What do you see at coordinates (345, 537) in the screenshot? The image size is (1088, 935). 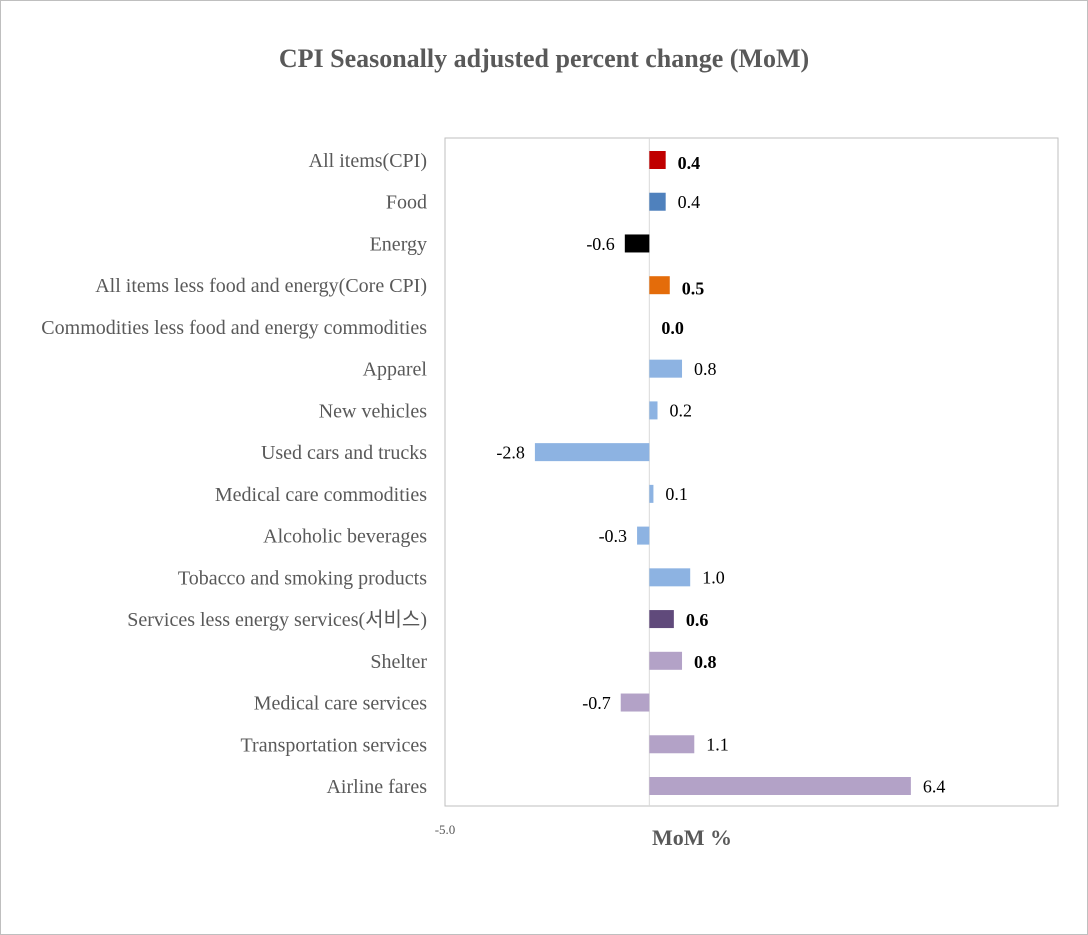 I see `category-label: Alcoholic beverages` at bounding box center [345, 537].